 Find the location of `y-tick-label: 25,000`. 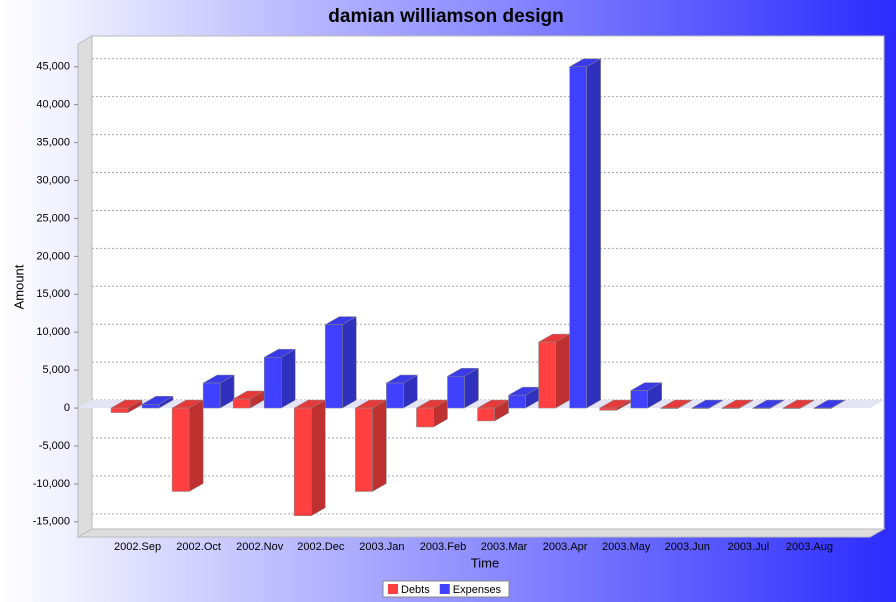

y-tick-label: 25,000 is located at coordinates (53, 218).